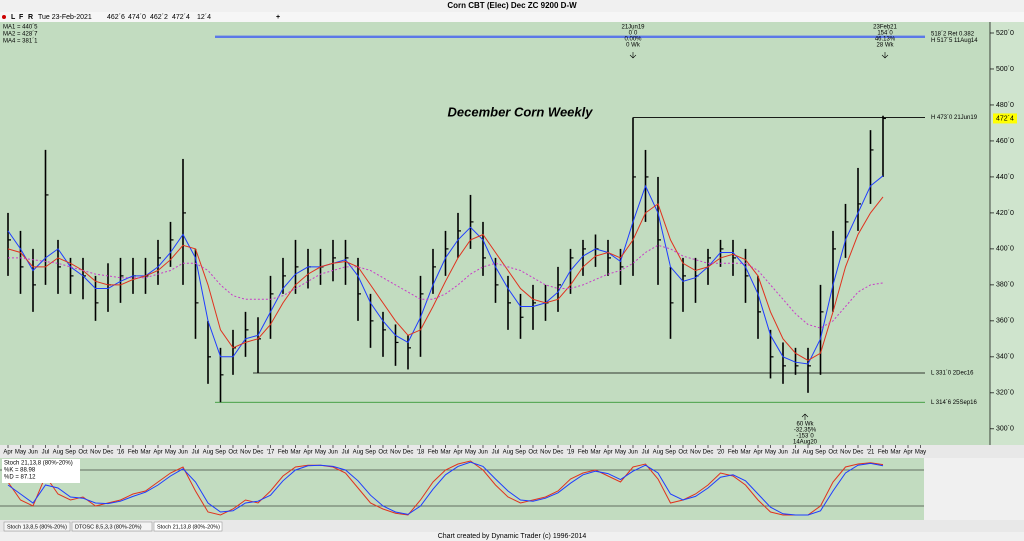 The height and width of the screenshot is (541, 1024). Describe the element at coordinates (13, 17) in the screenshot. I see `toolbar-button: L` at that location.